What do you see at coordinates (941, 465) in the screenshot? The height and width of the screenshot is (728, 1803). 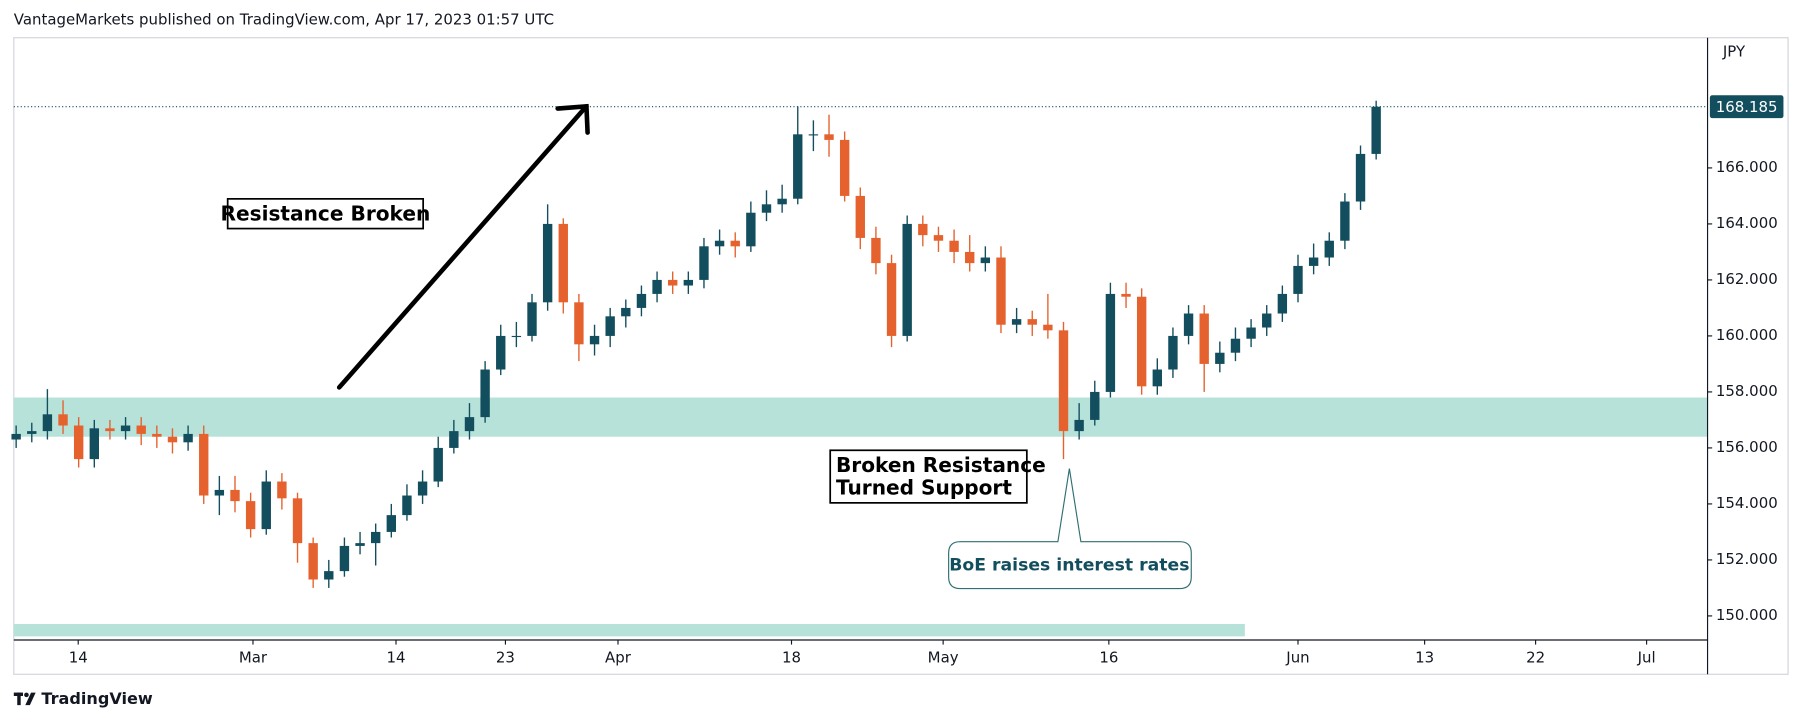 I see `annotation: Broken Resistance` at bounding box center [941, 465].